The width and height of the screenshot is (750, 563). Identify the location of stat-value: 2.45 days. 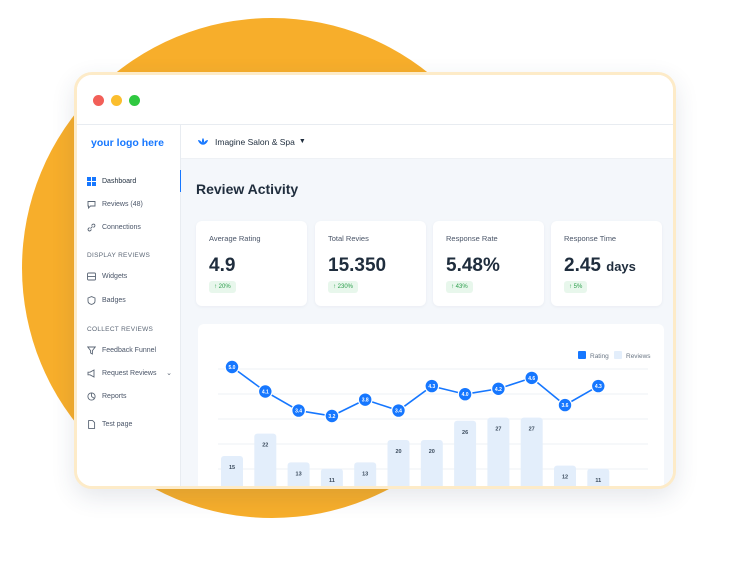
(600, 265).